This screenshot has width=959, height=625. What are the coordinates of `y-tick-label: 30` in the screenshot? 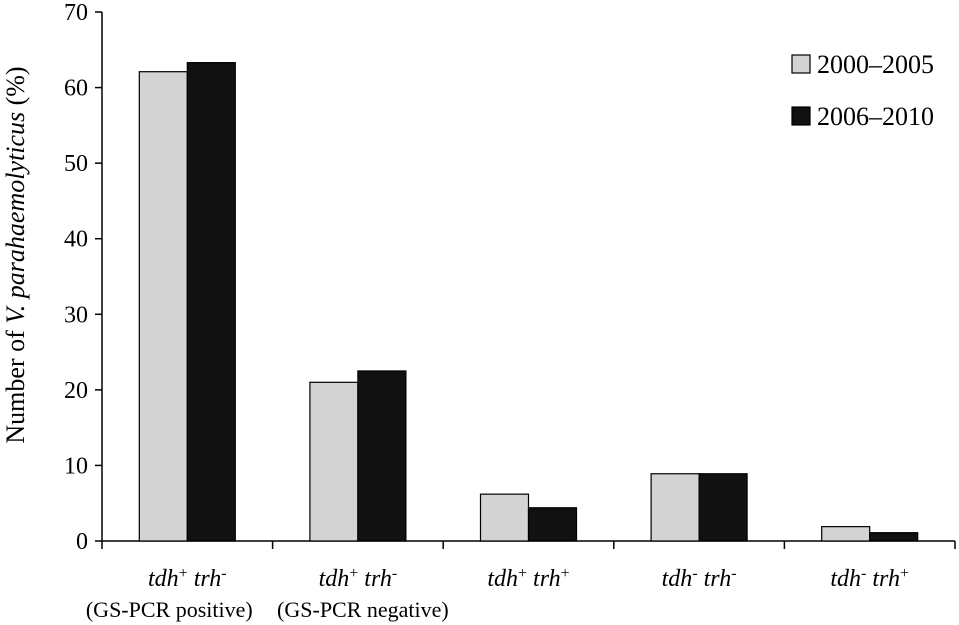 It's located at (76, 315).